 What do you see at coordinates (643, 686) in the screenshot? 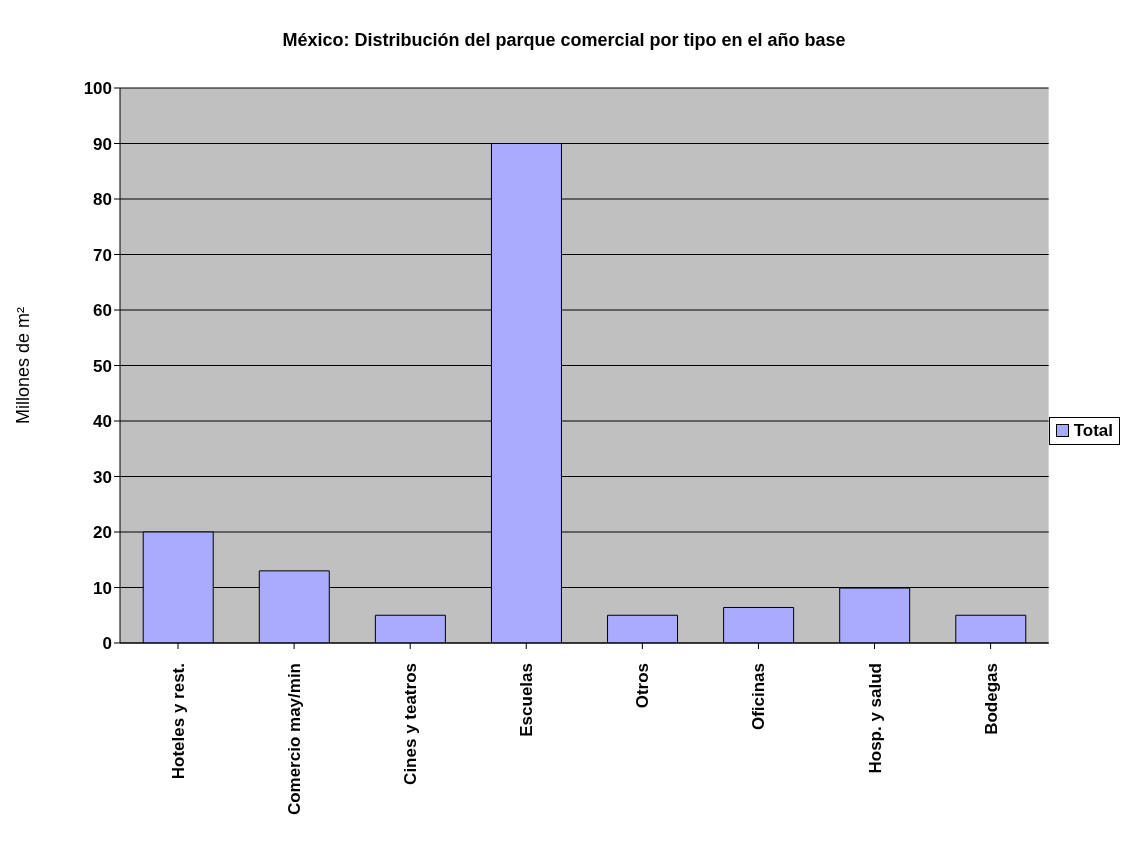
I see `x-tick-label: Otros` at bounding box center [643, 686].